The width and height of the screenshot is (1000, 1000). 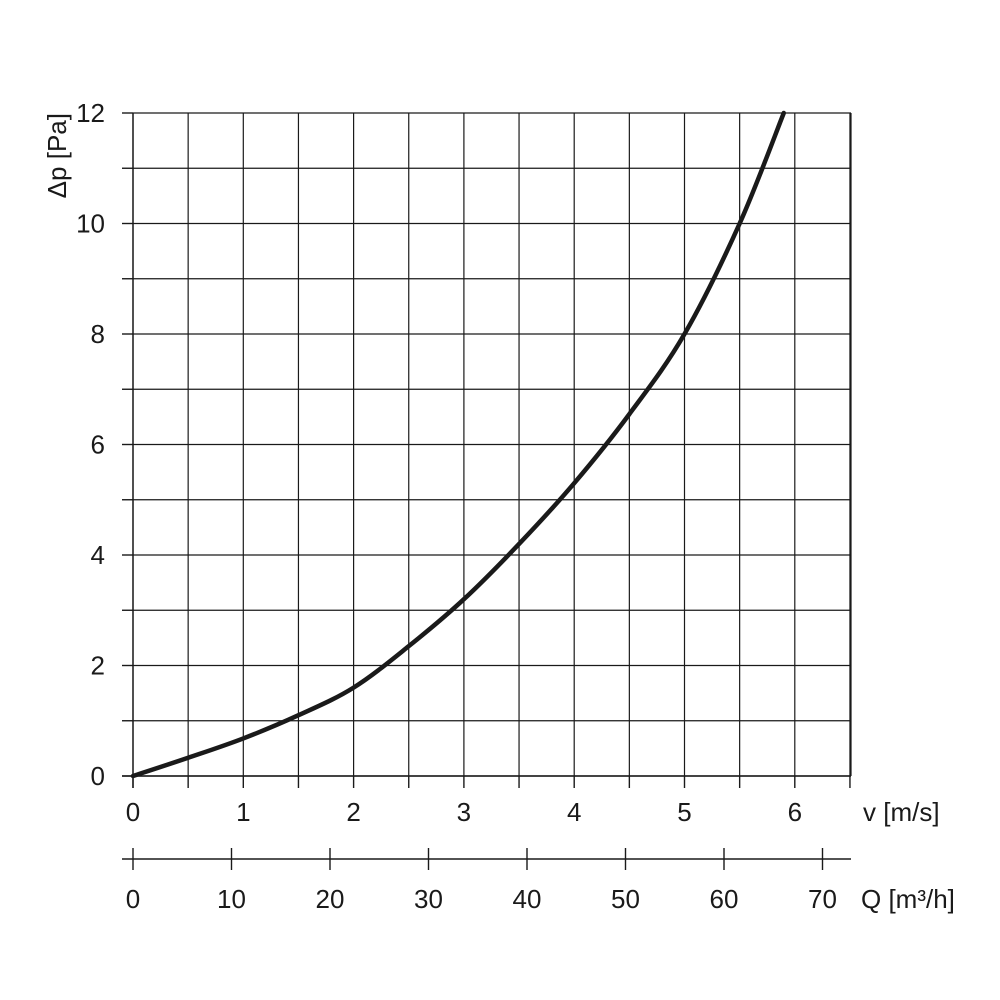 What do you see at coordinates (98, 555) in the screenshot?
I see `y-tick-label: 4` at bounding box center [98, 555].